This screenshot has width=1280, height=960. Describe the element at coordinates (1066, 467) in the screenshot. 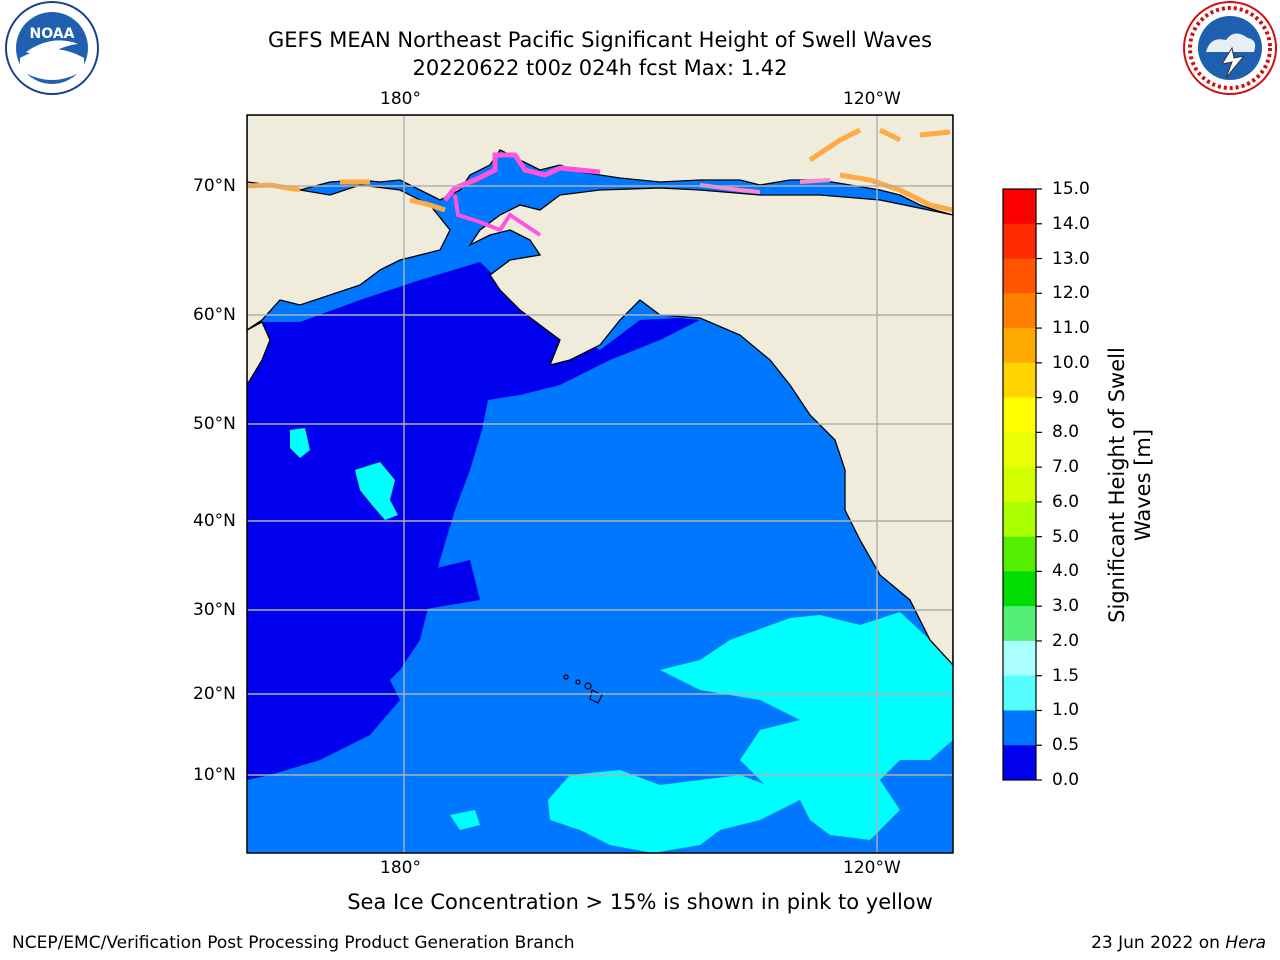

I see `colorbar-tick-label: 7.0` at that location.